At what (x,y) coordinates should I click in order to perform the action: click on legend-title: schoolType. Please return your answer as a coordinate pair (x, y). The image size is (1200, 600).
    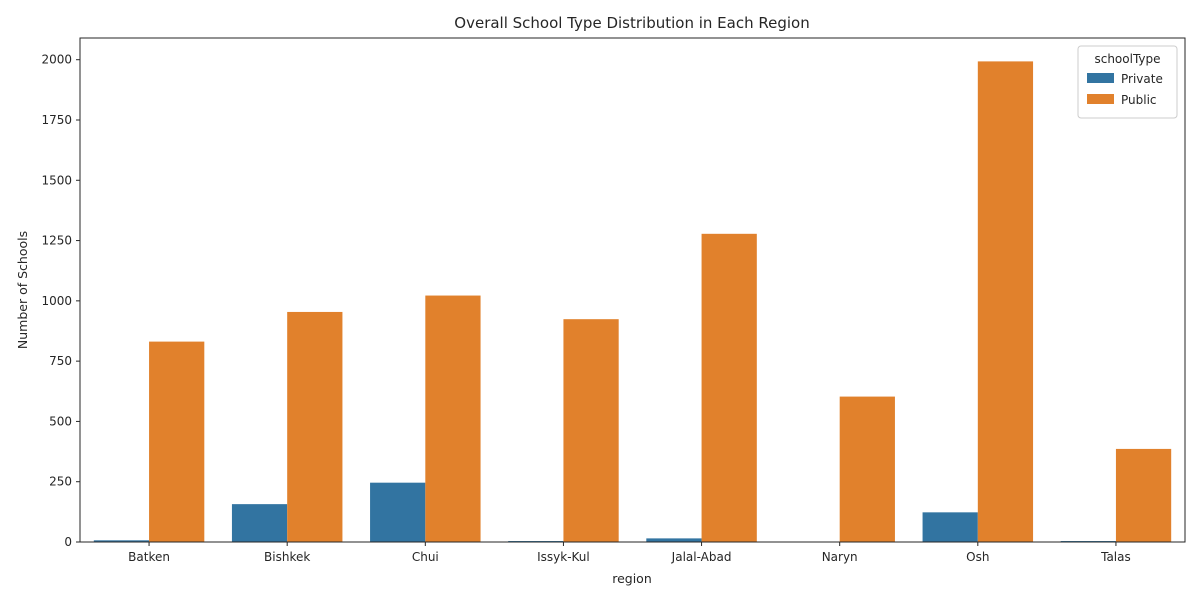
    Looking at the image, I should click on (1127, 59).